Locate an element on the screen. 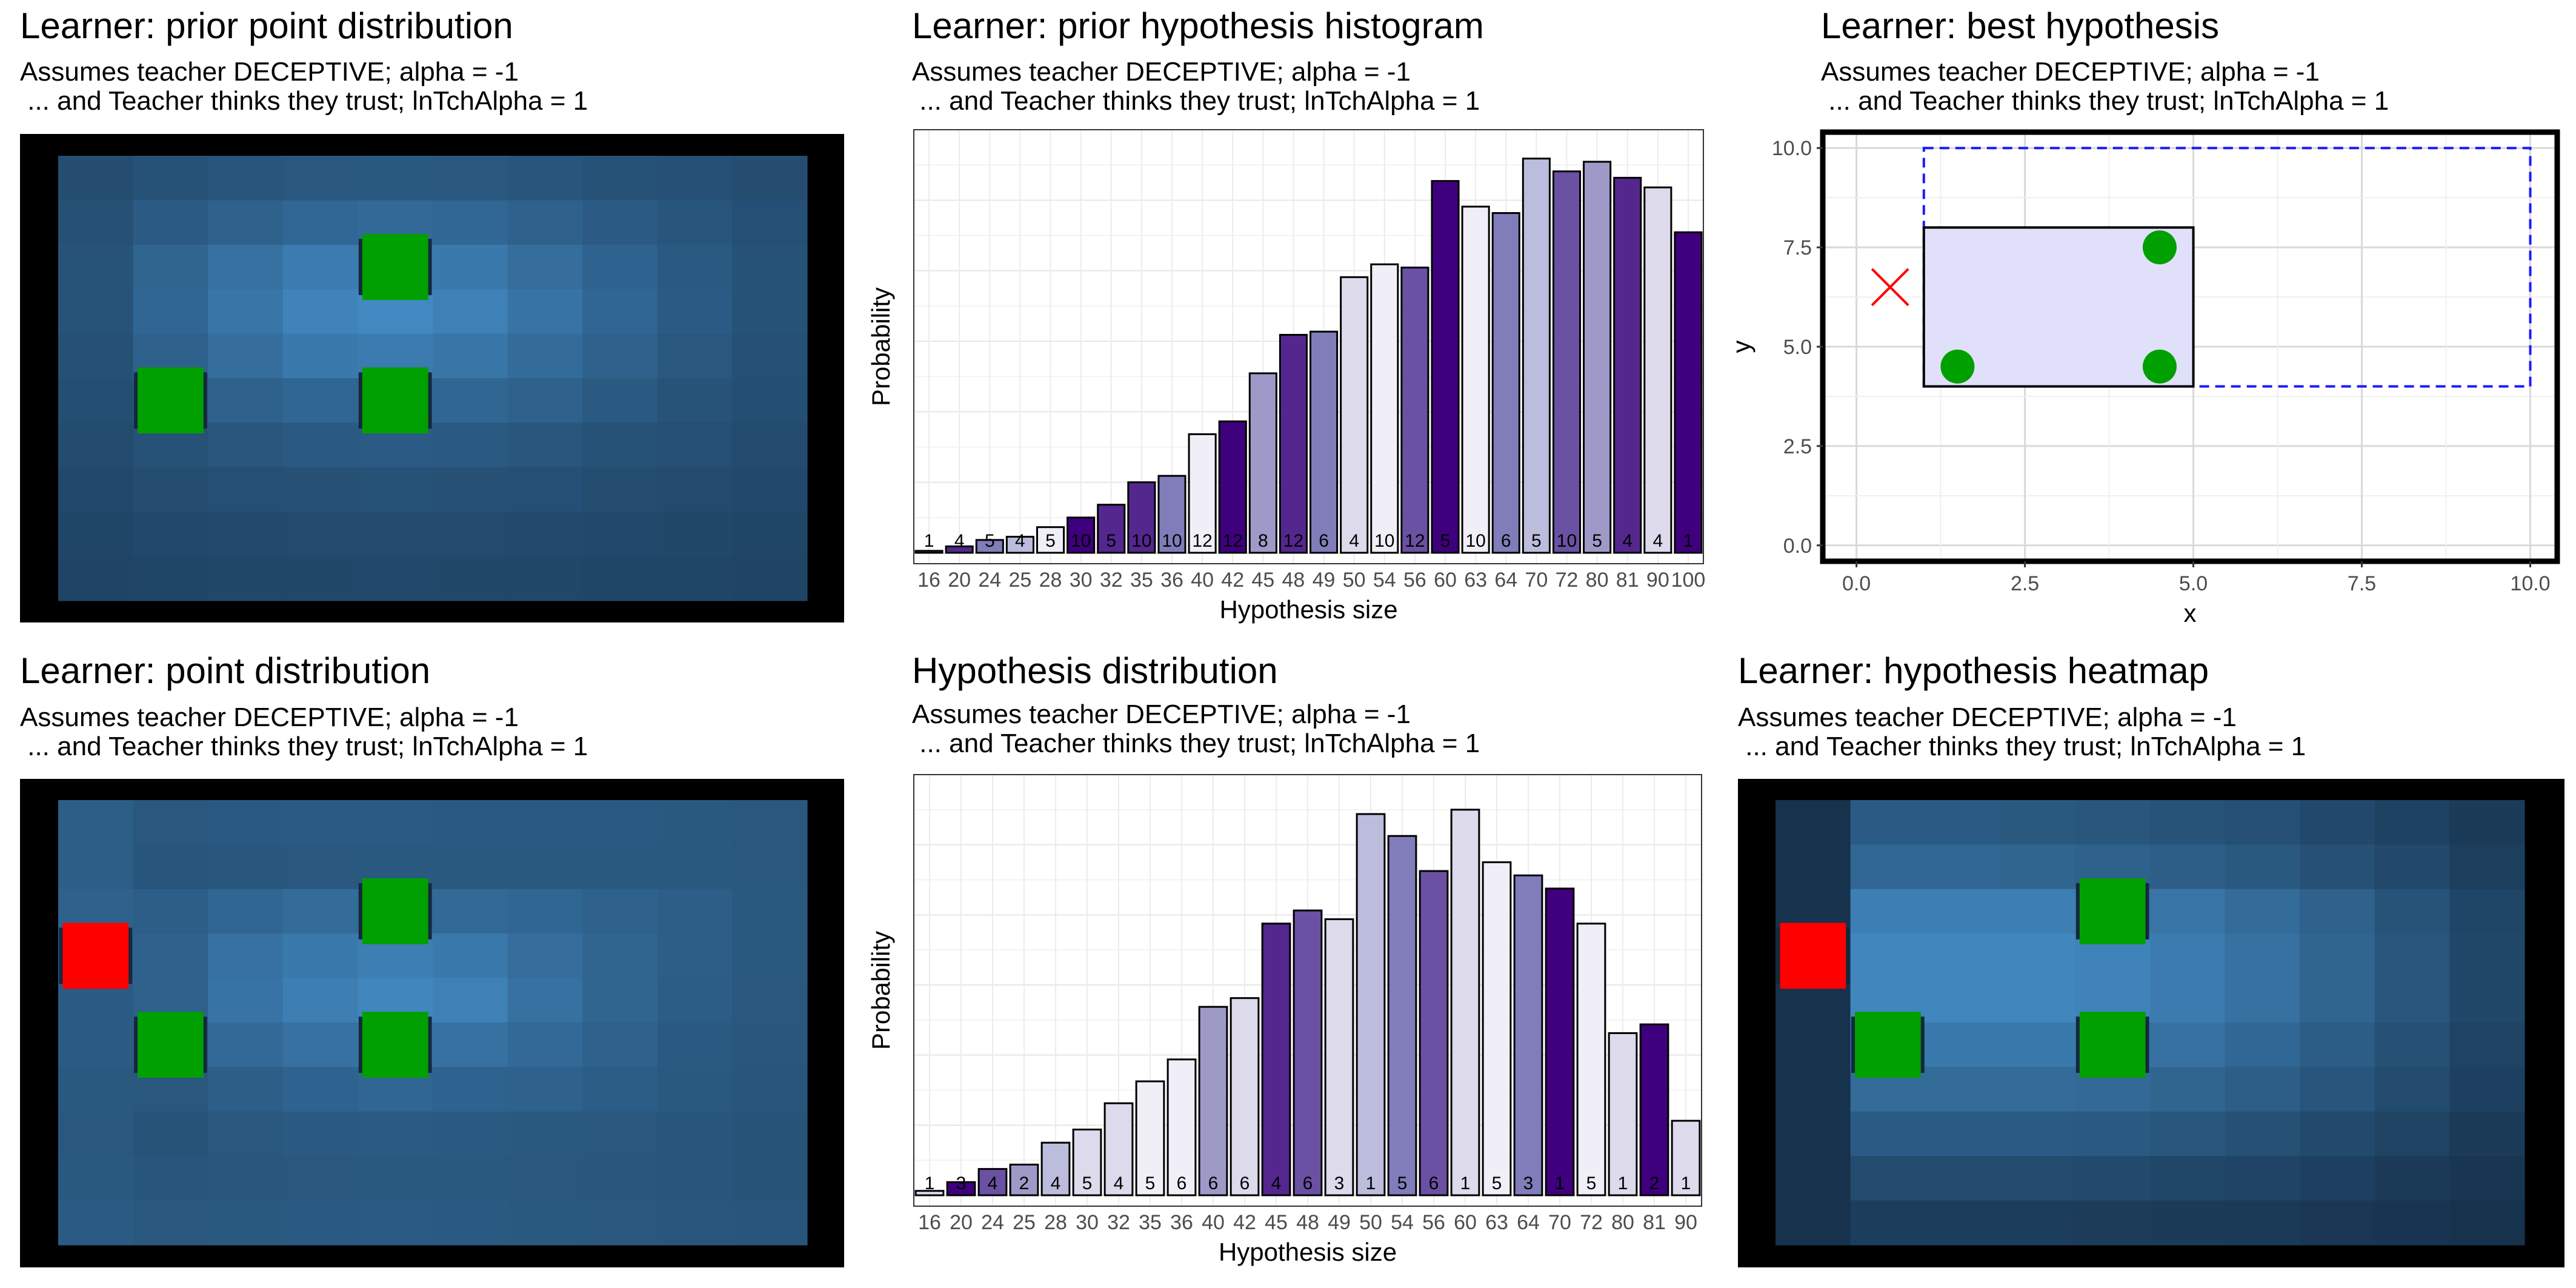  x-tick-label: 72 is located at coordinates (1567, 580).